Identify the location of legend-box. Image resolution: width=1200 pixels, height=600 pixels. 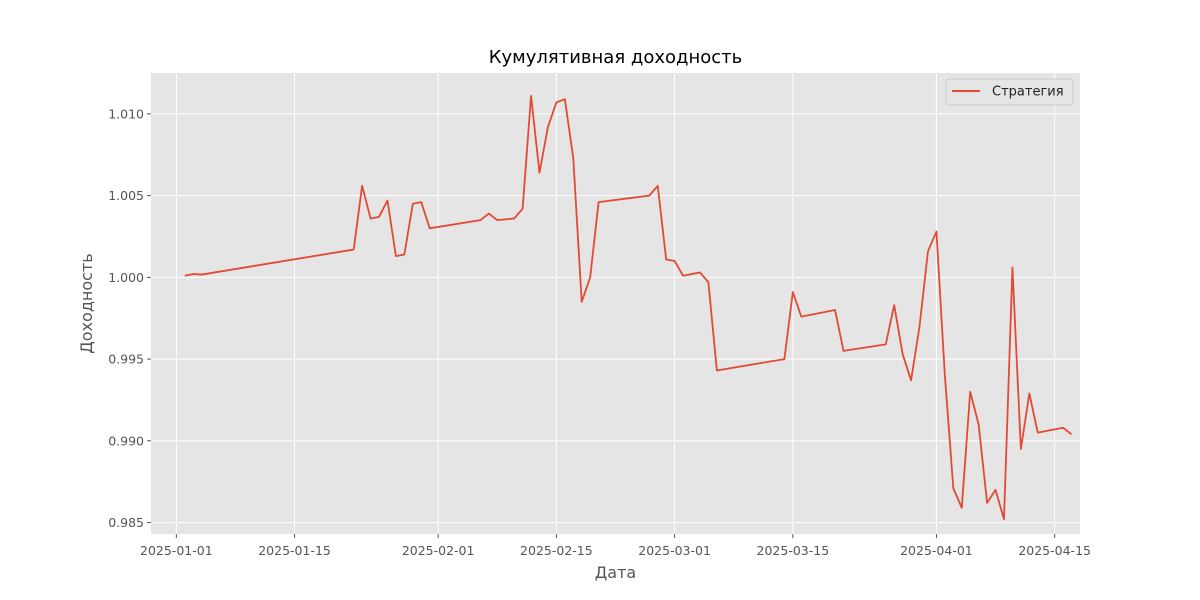
(1009, 92).